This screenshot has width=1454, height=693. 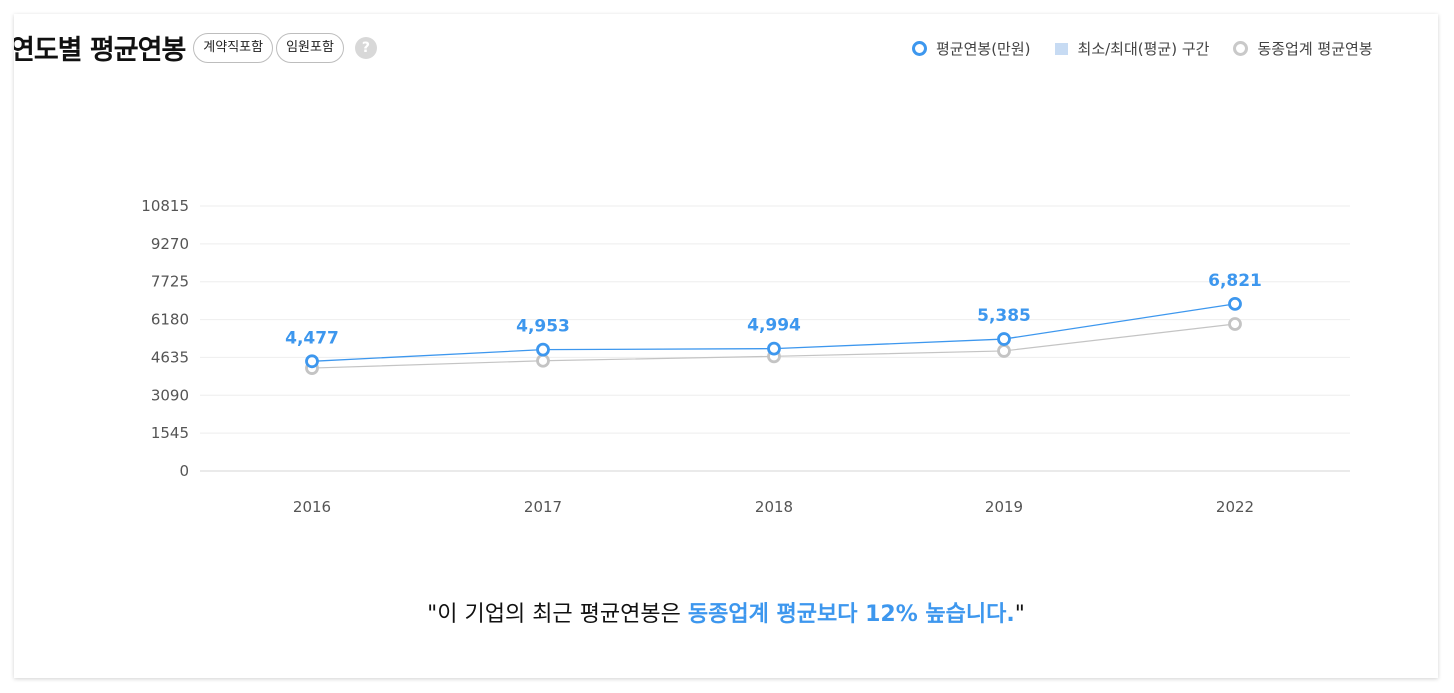 What do you see at coordinates (184, 471) in the screenshot?
I see `y-tick-label: 0` at bounding box center [184, 471].